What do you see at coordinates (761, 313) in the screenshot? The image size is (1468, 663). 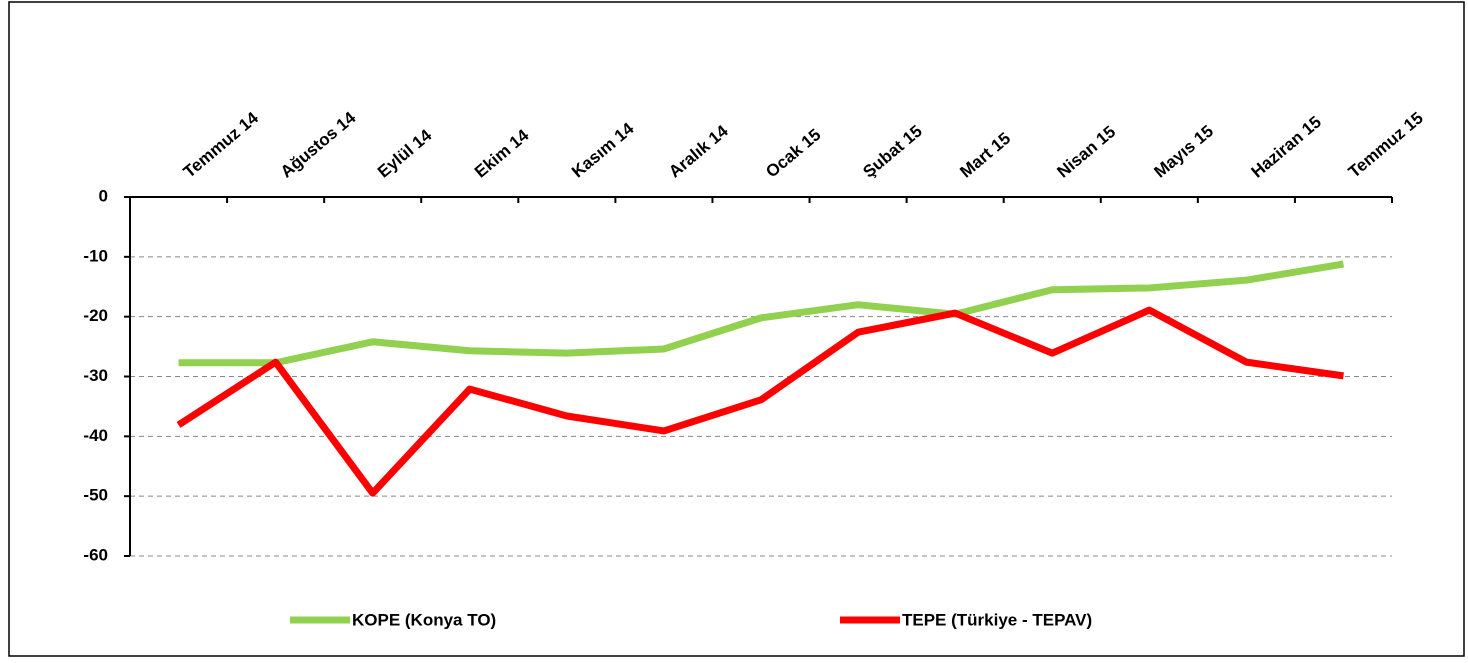 I see `series-line` at bounding box center [761, 313].